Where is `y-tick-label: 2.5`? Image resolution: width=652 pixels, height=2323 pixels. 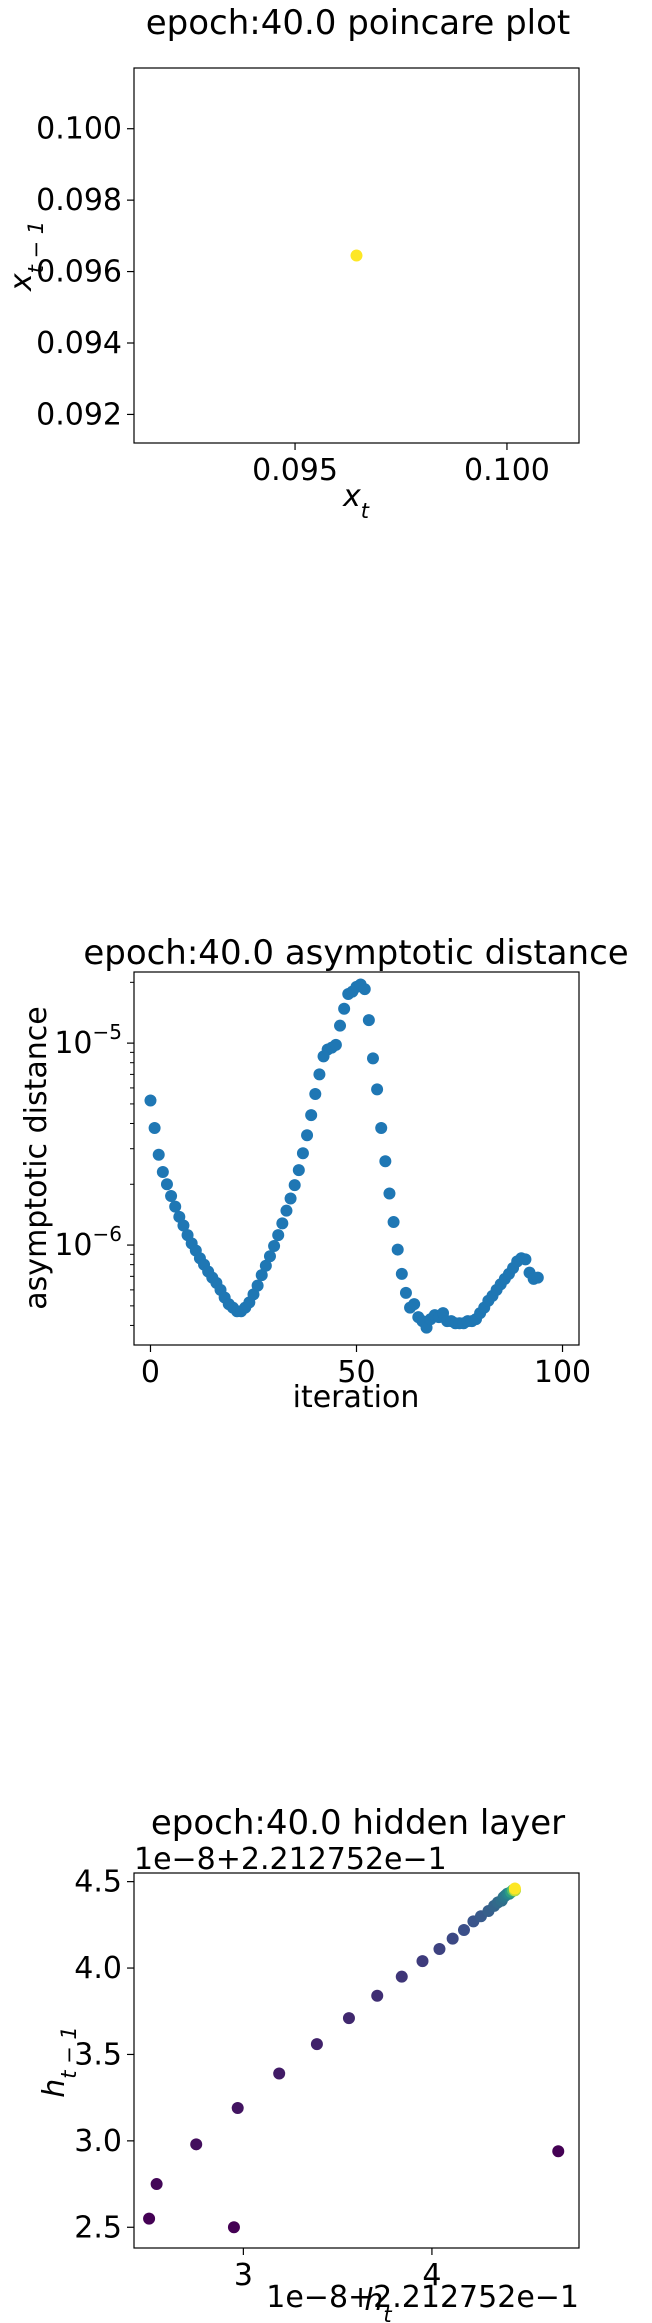
y-tick-label: 2.5 is located at coordinates (98, 2227).